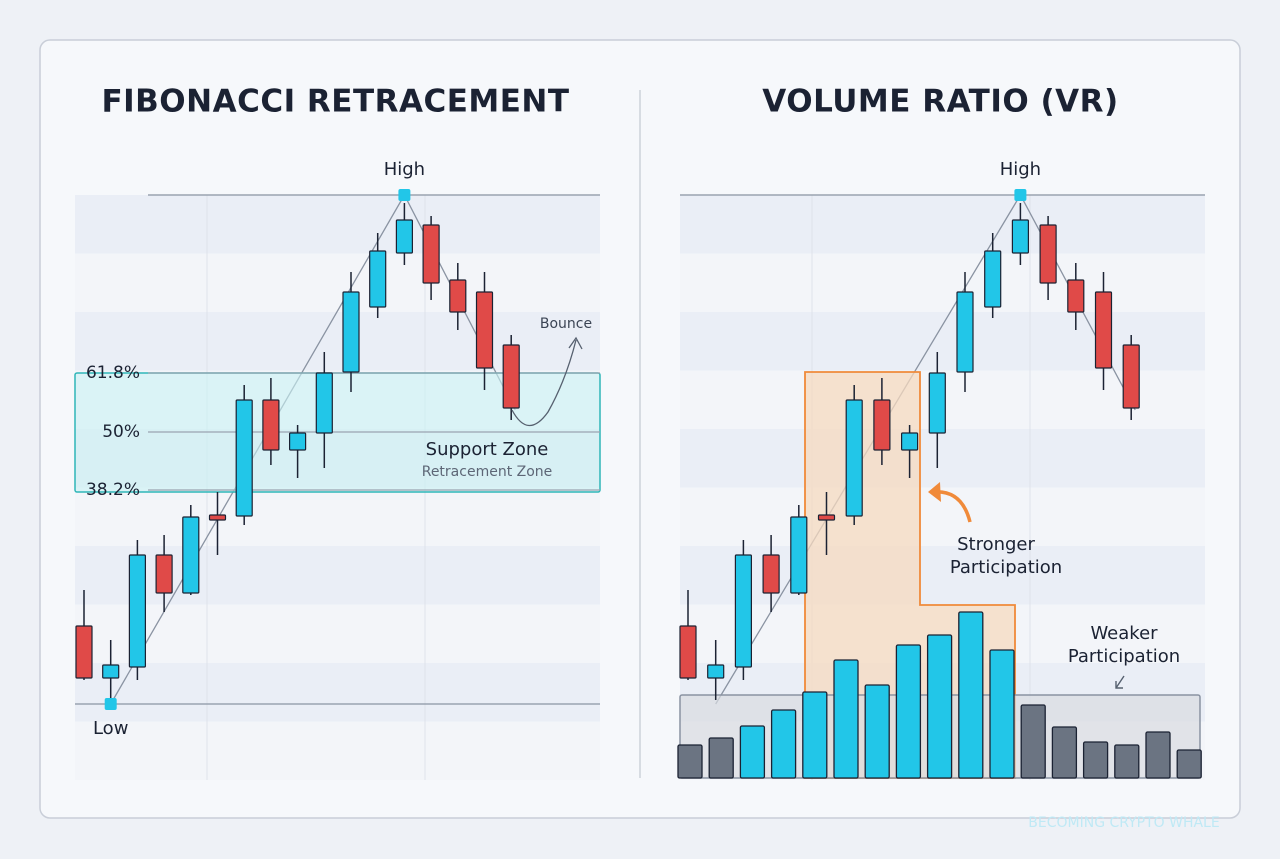 The height and width of the screenshot is (859, 1280). I want to click on title: VOLUME RATIO (VR), so click(940, 102).